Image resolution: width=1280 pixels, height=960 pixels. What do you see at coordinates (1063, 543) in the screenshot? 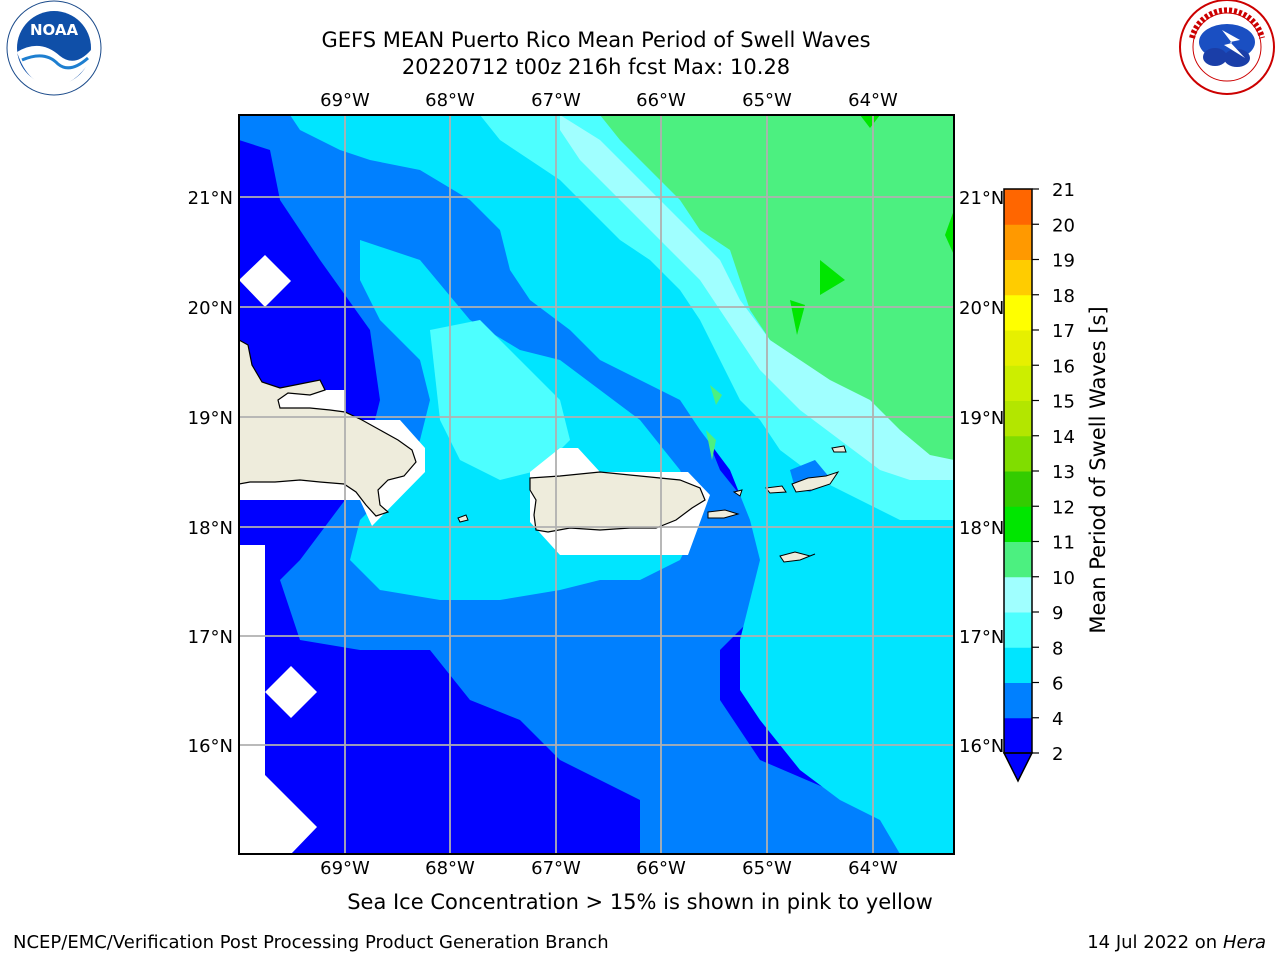
I see `colorbar-tick-label: 11` at bounding box center [1063, 543].